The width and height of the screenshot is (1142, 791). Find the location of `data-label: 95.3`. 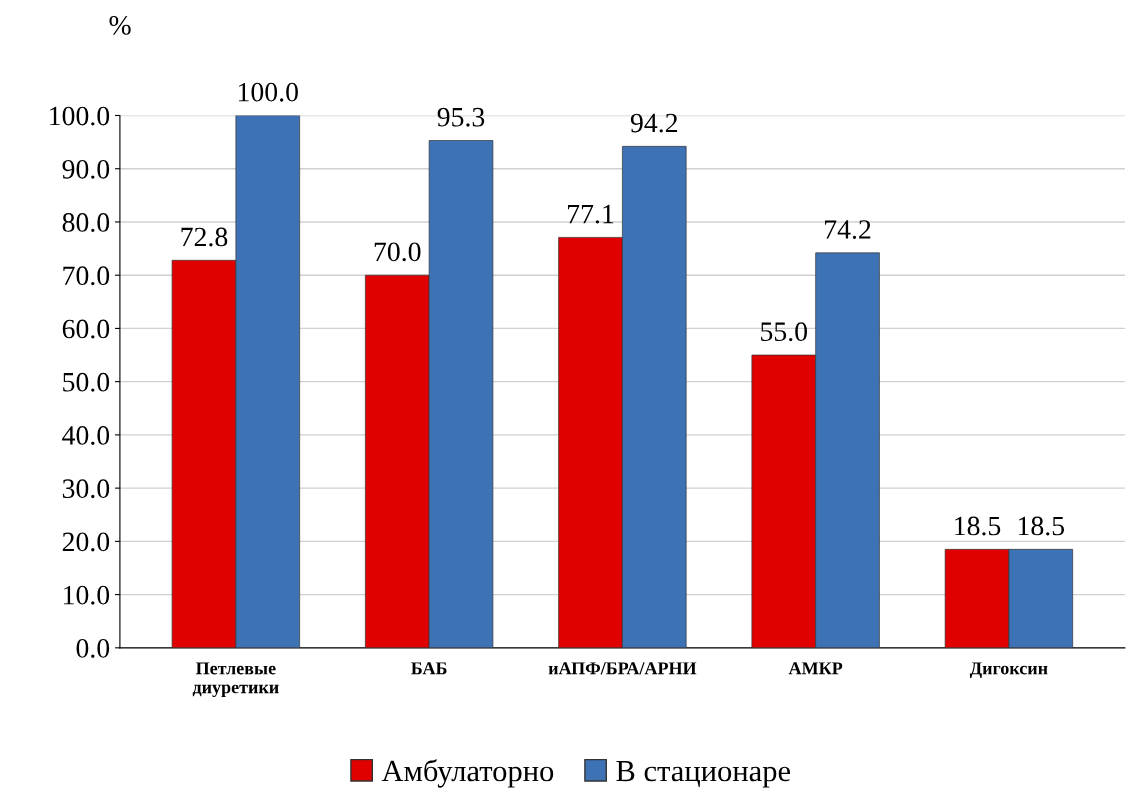

data-label: 95.3 is located at coordinates (461, 117).